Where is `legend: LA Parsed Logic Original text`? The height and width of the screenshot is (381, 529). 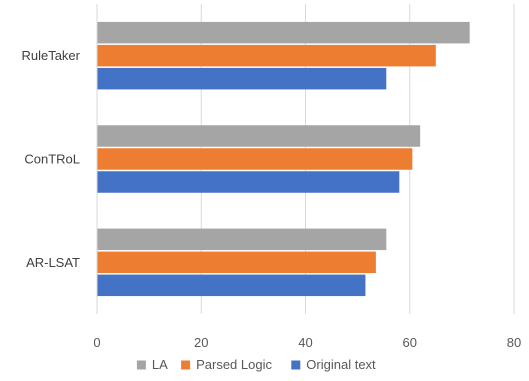
legend: LA Parsed Logic Original text is located at coordinates (256, 364).